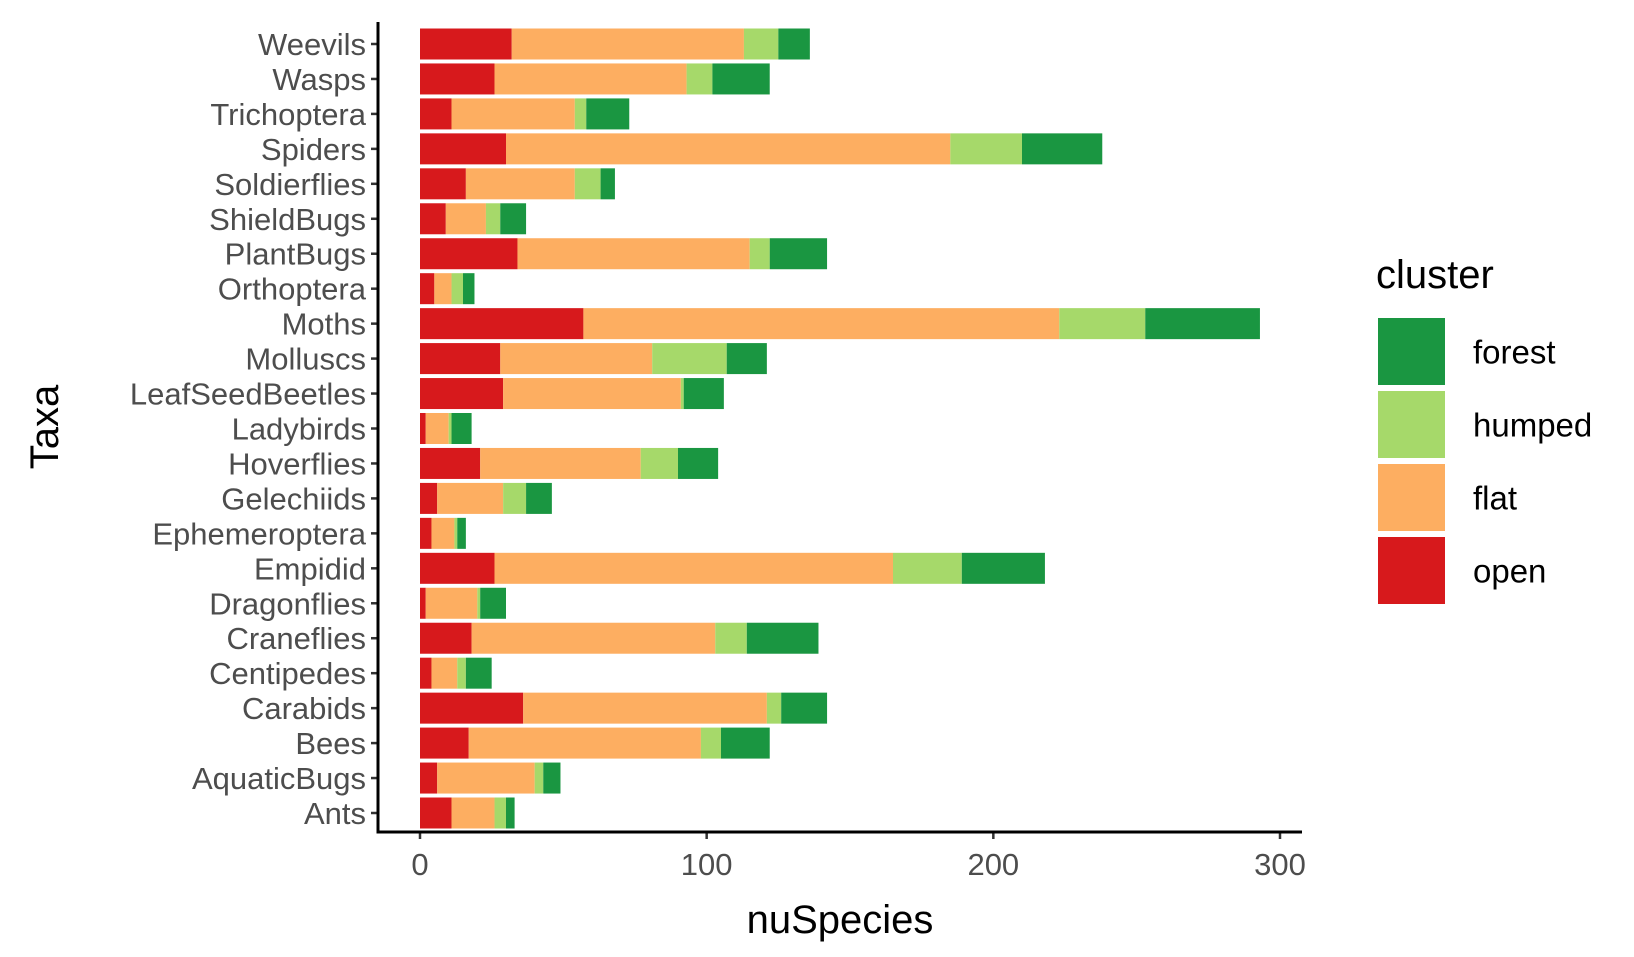  Describe the element at coordinates (456, 533) in the screenshot. I see `bar-Ephemeroptera-humped` at that location.